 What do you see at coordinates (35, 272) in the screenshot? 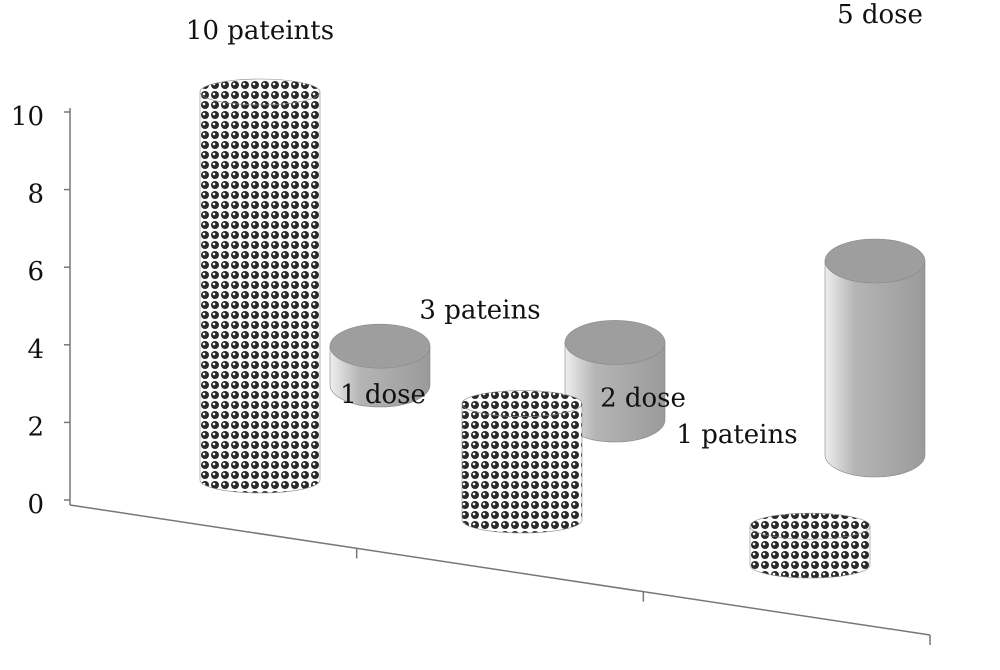
I see `y-tick-label: 6` at bounding box center [35, 272].